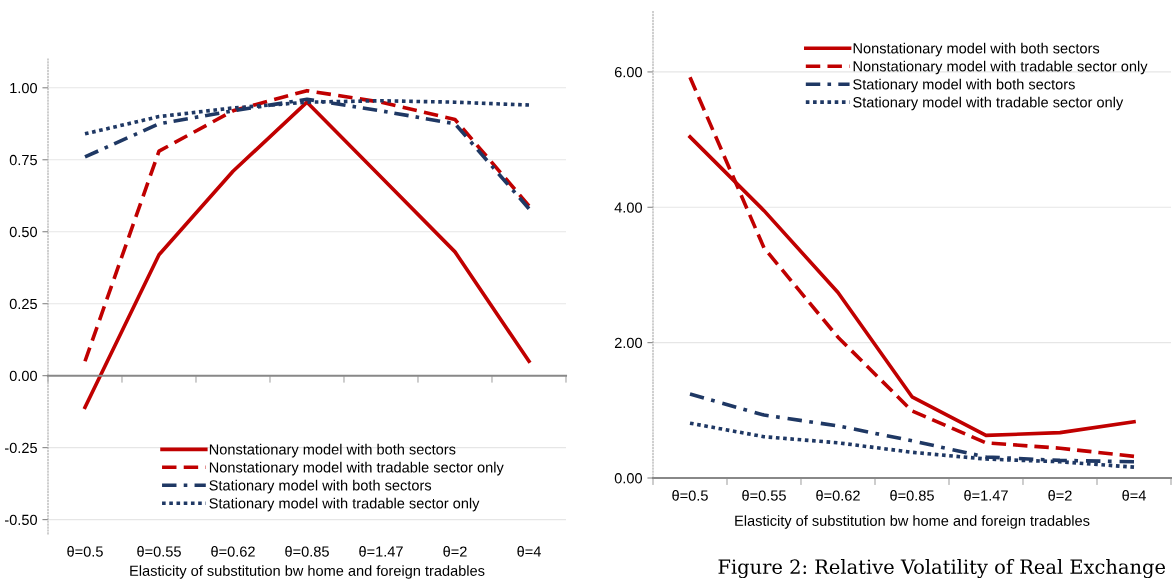  Describe the element at coordinates (307, 154) in the screenshot. I see `line-series` at that location.